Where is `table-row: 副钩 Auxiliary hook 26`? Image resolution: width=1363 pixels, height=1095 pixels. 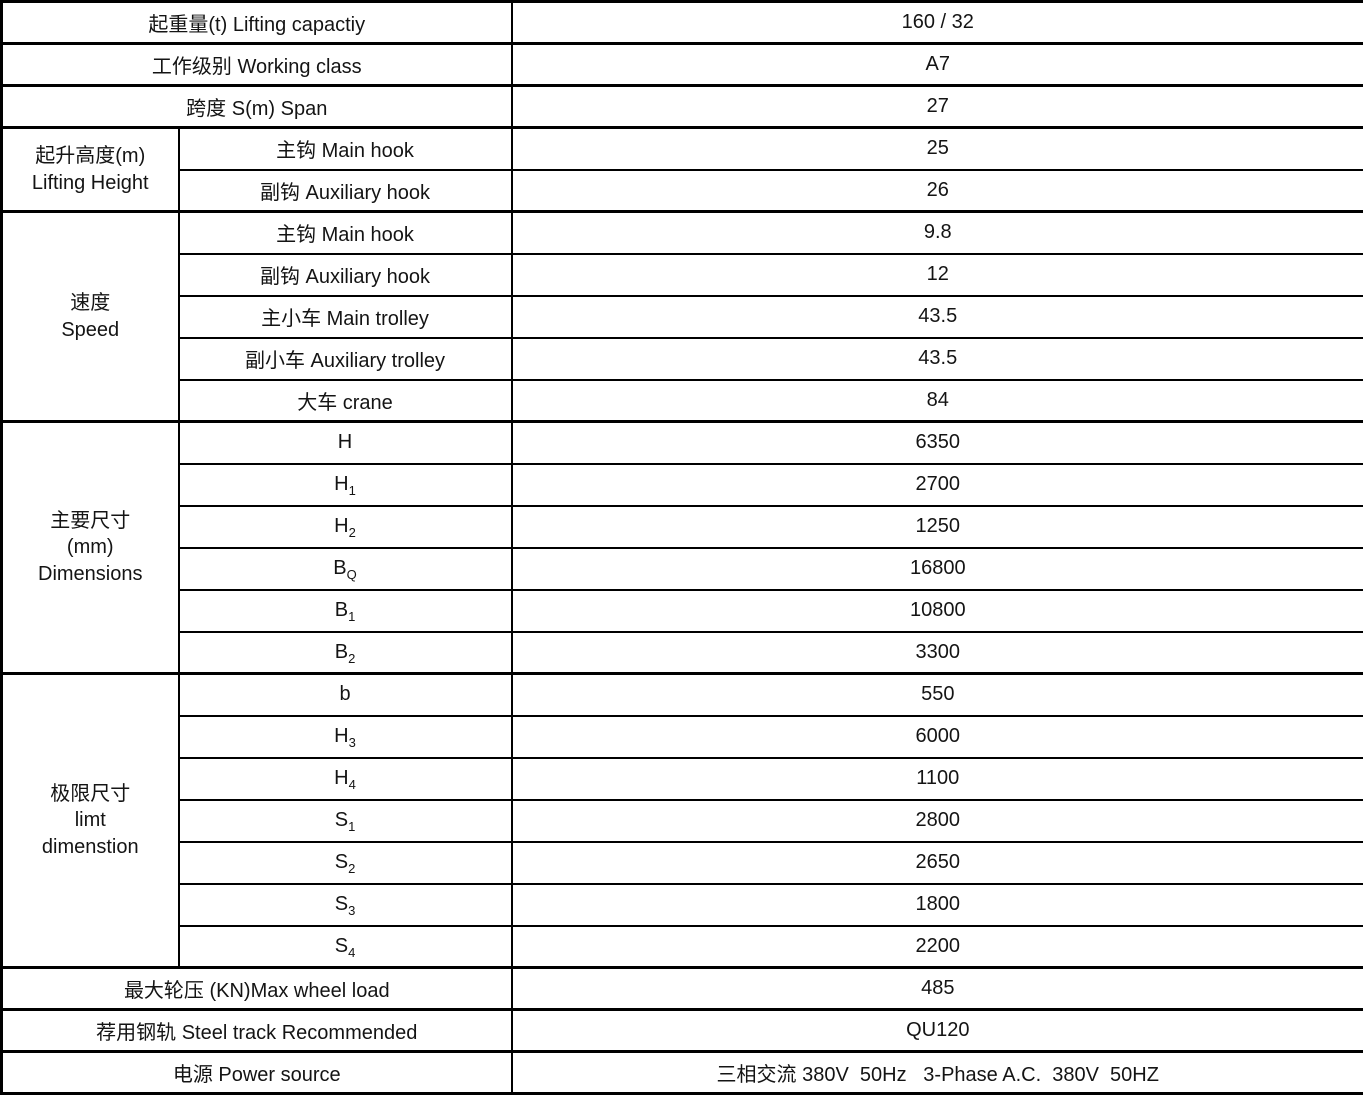
table-row: 副钩 Auxiliary hook 26 is located at coordinates (682, 191).